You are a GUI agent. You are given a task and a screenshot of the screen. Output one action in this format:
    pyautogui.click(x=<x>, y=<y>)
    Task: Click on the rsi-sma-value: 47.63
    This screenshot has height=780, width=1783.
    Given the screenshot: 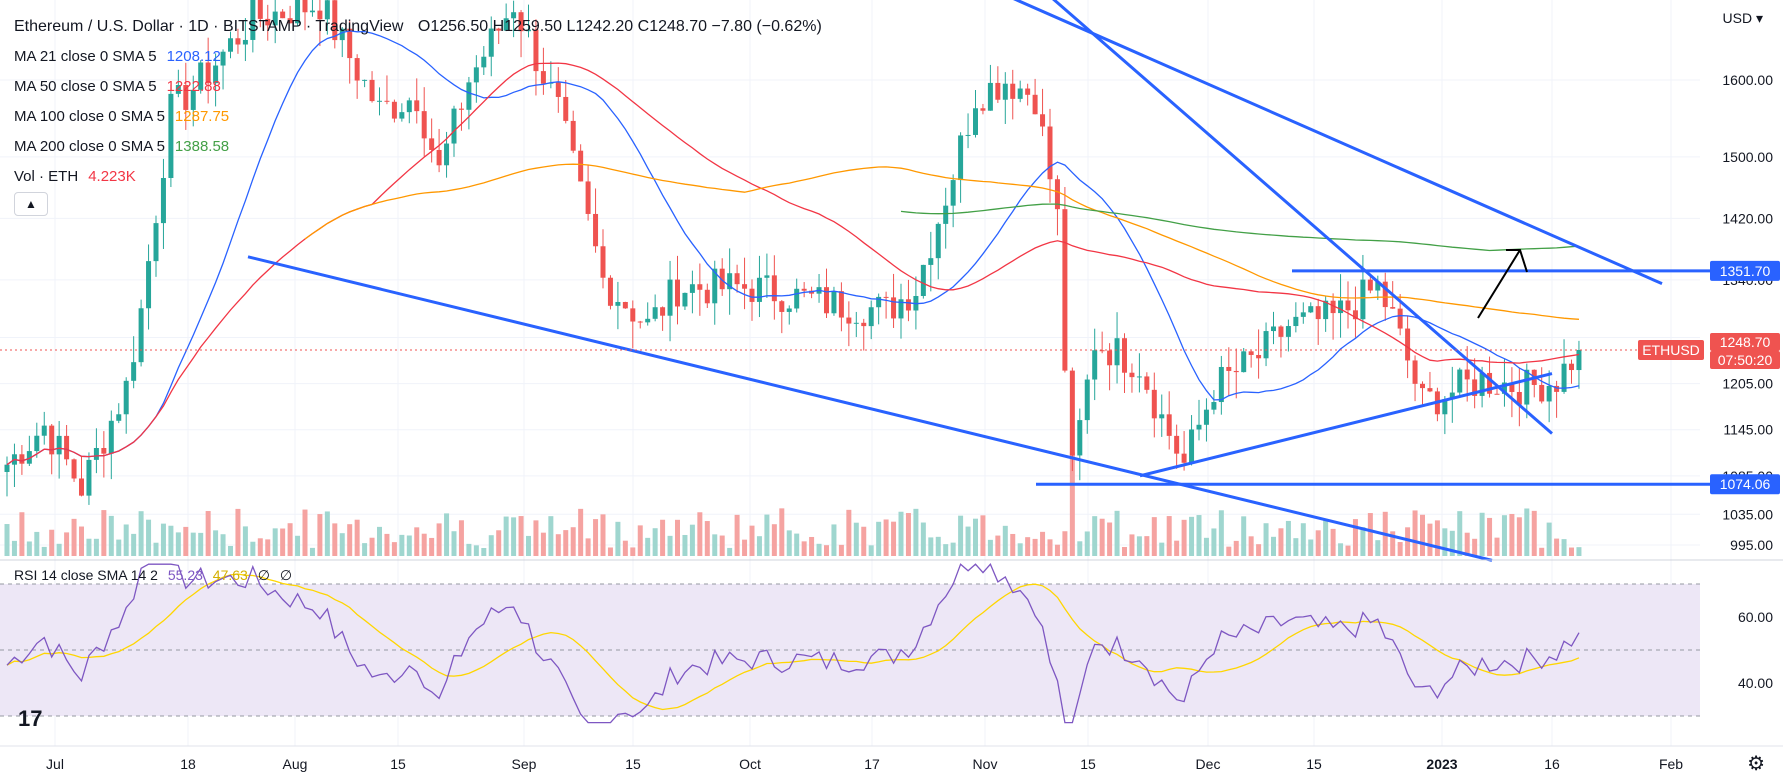 What is the action you would take?
    pyautogui.click(x=230, y=575)
    